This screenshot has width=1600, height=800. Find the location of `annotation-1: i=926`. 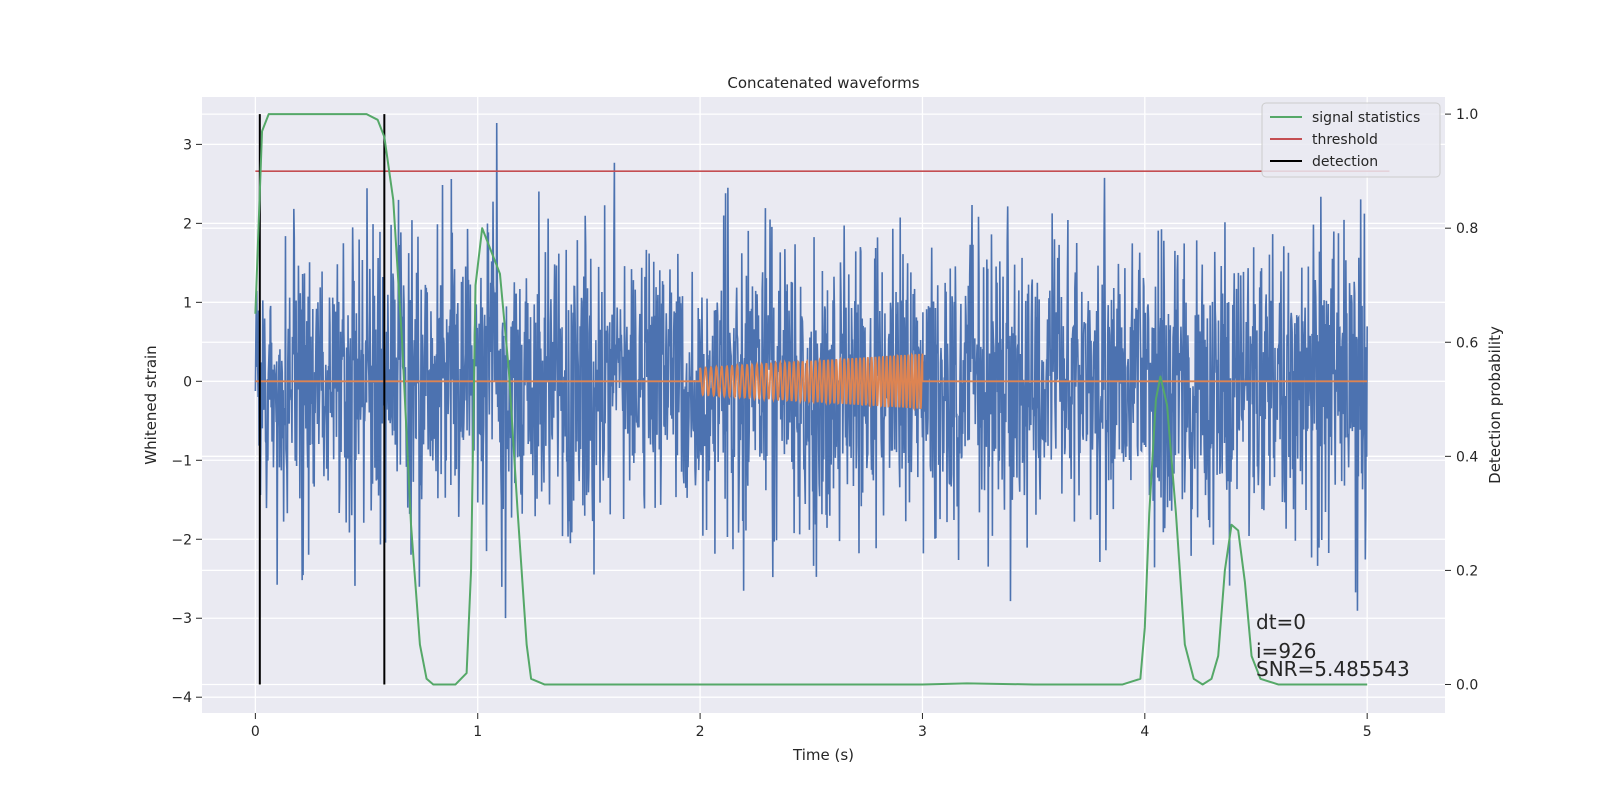

annotation-1: i=926 is located at coordinates (1286, 651).